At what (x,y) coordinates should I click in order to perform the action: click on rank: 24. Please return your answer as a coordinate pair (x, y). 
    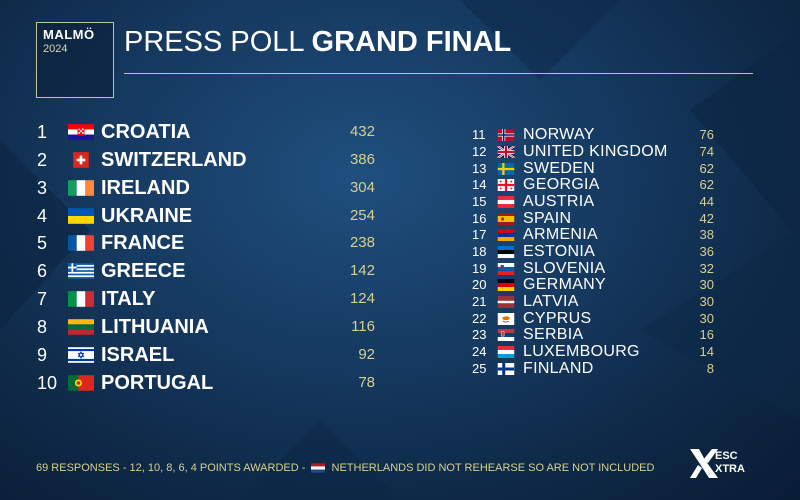
    Looking at the image, I should click on (479, 351).